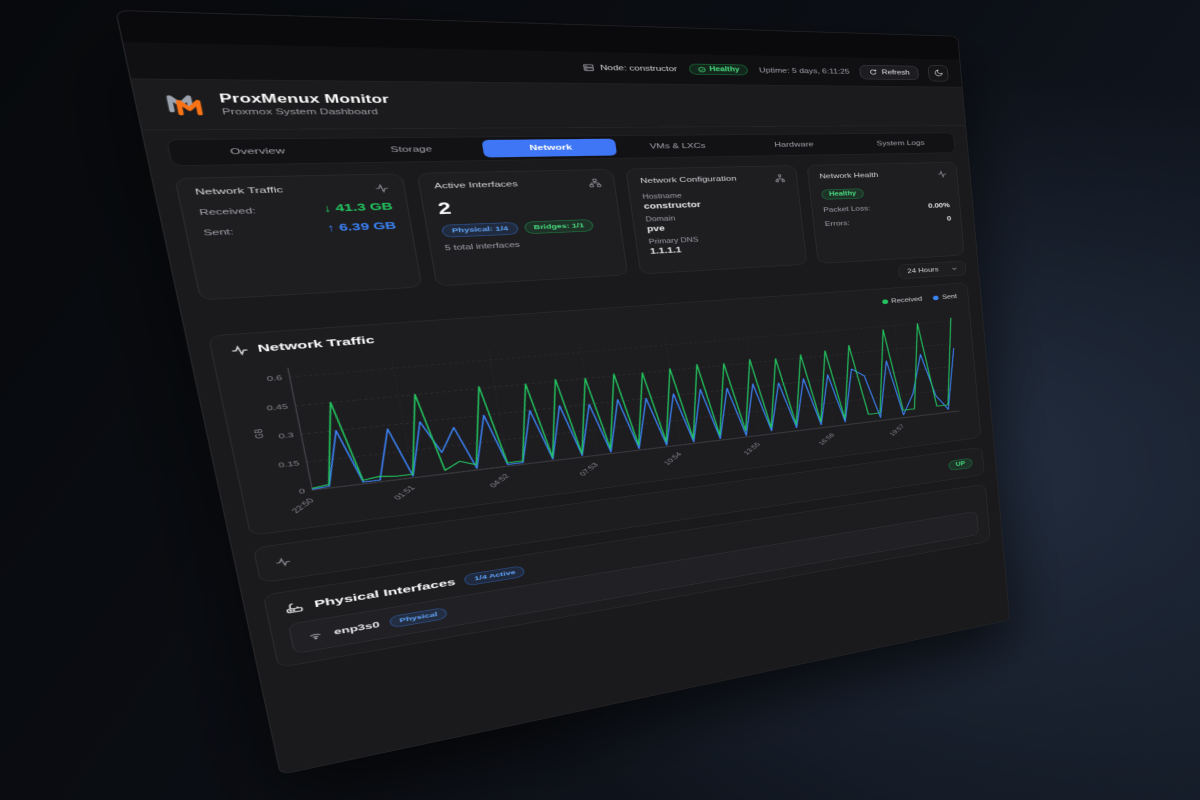  Describe the element at coordinates (889, 72) in the screenshot. I see `refresh-button: Refresh` at that location.